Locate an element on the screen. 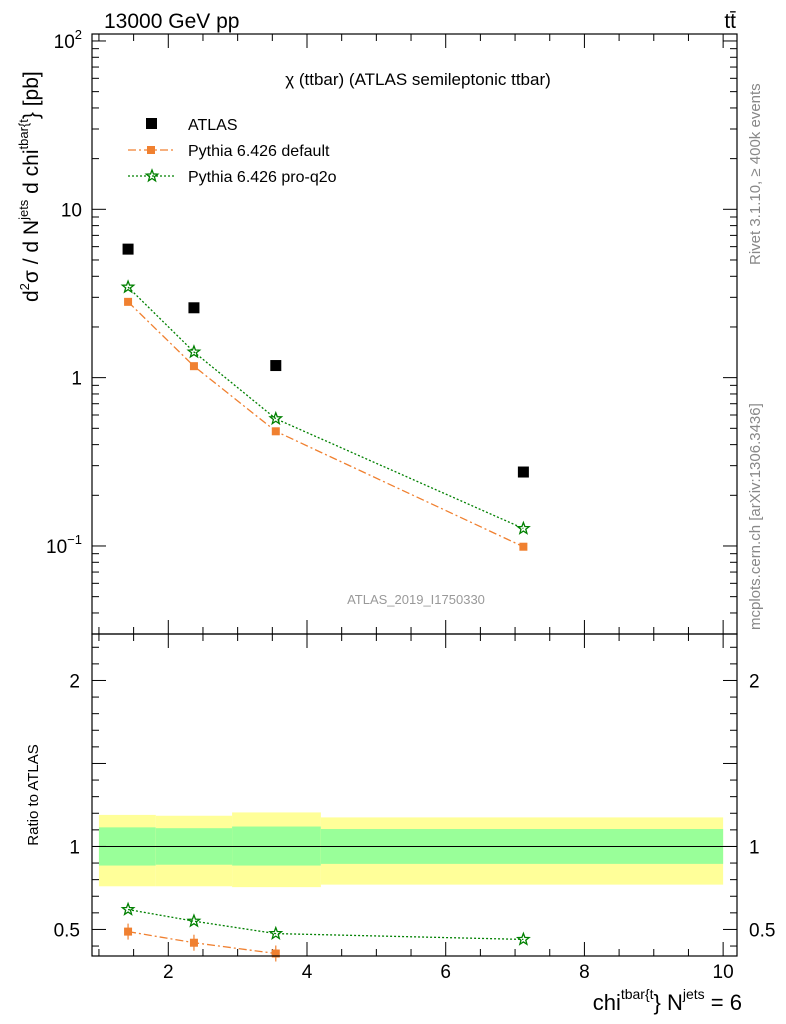  ratio-y-tick-label-right: 2 is located at coordinates (754, 681).